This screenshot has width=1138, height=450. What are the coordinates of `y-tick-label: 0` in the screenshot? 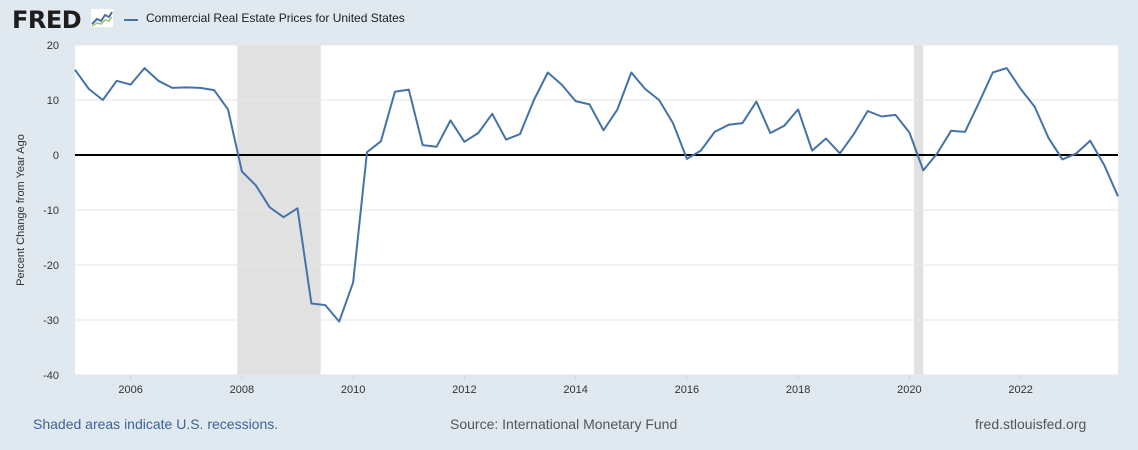 It's located at (56, 156).